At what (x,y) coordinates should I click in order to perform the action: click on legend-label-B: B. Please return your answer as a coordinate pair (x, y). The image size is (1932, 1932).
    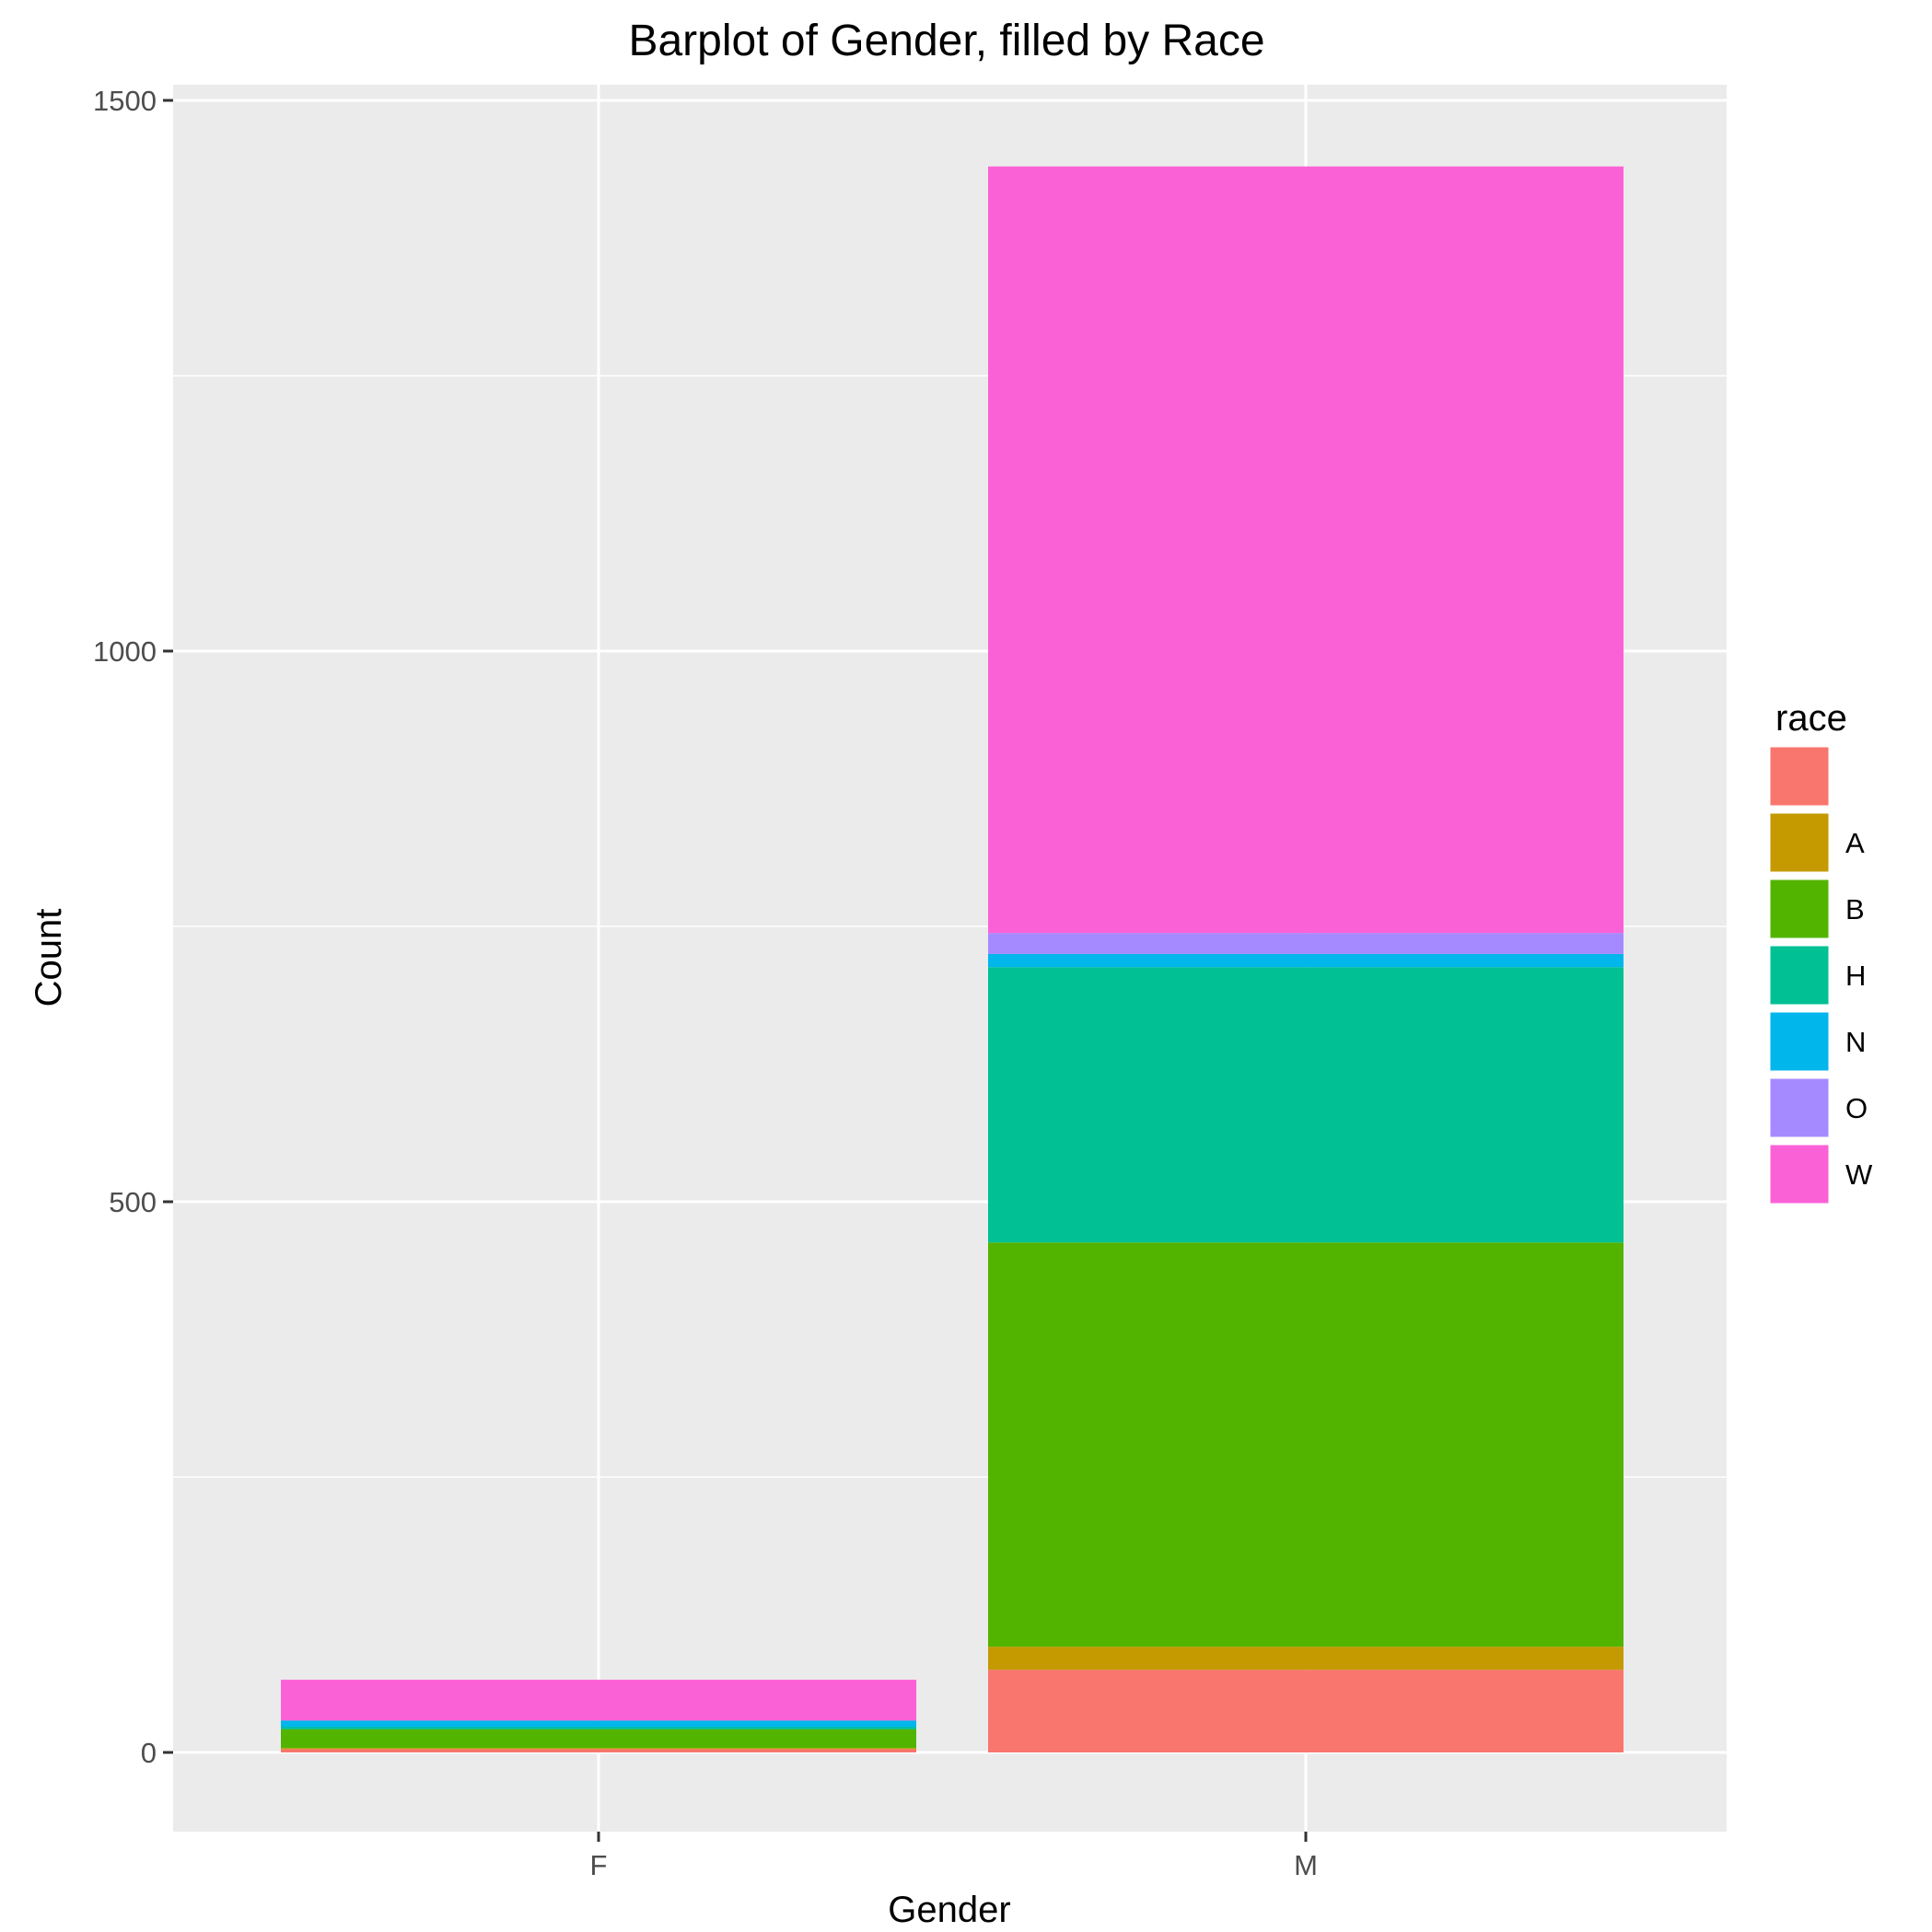
    Looking at the image, I should click on (1855, 909).